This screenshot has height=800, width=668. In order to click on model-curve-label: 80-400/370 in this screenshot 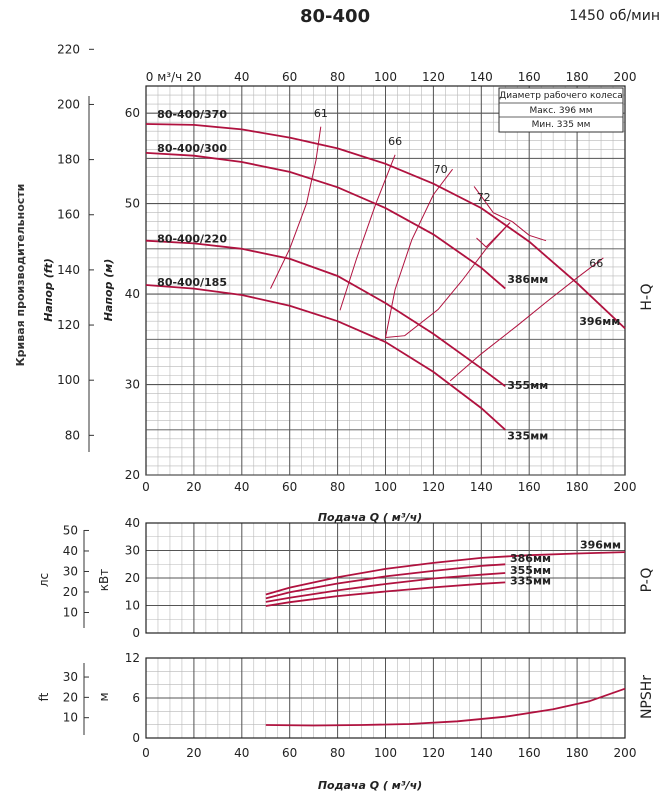, I will do `click(192, 114)`.